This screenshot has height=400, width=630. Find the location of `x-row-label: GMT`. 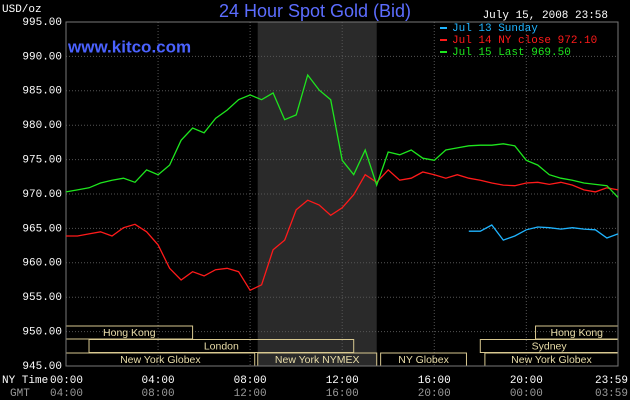

x-row-label: GMT is located at coordinates (20, 394).